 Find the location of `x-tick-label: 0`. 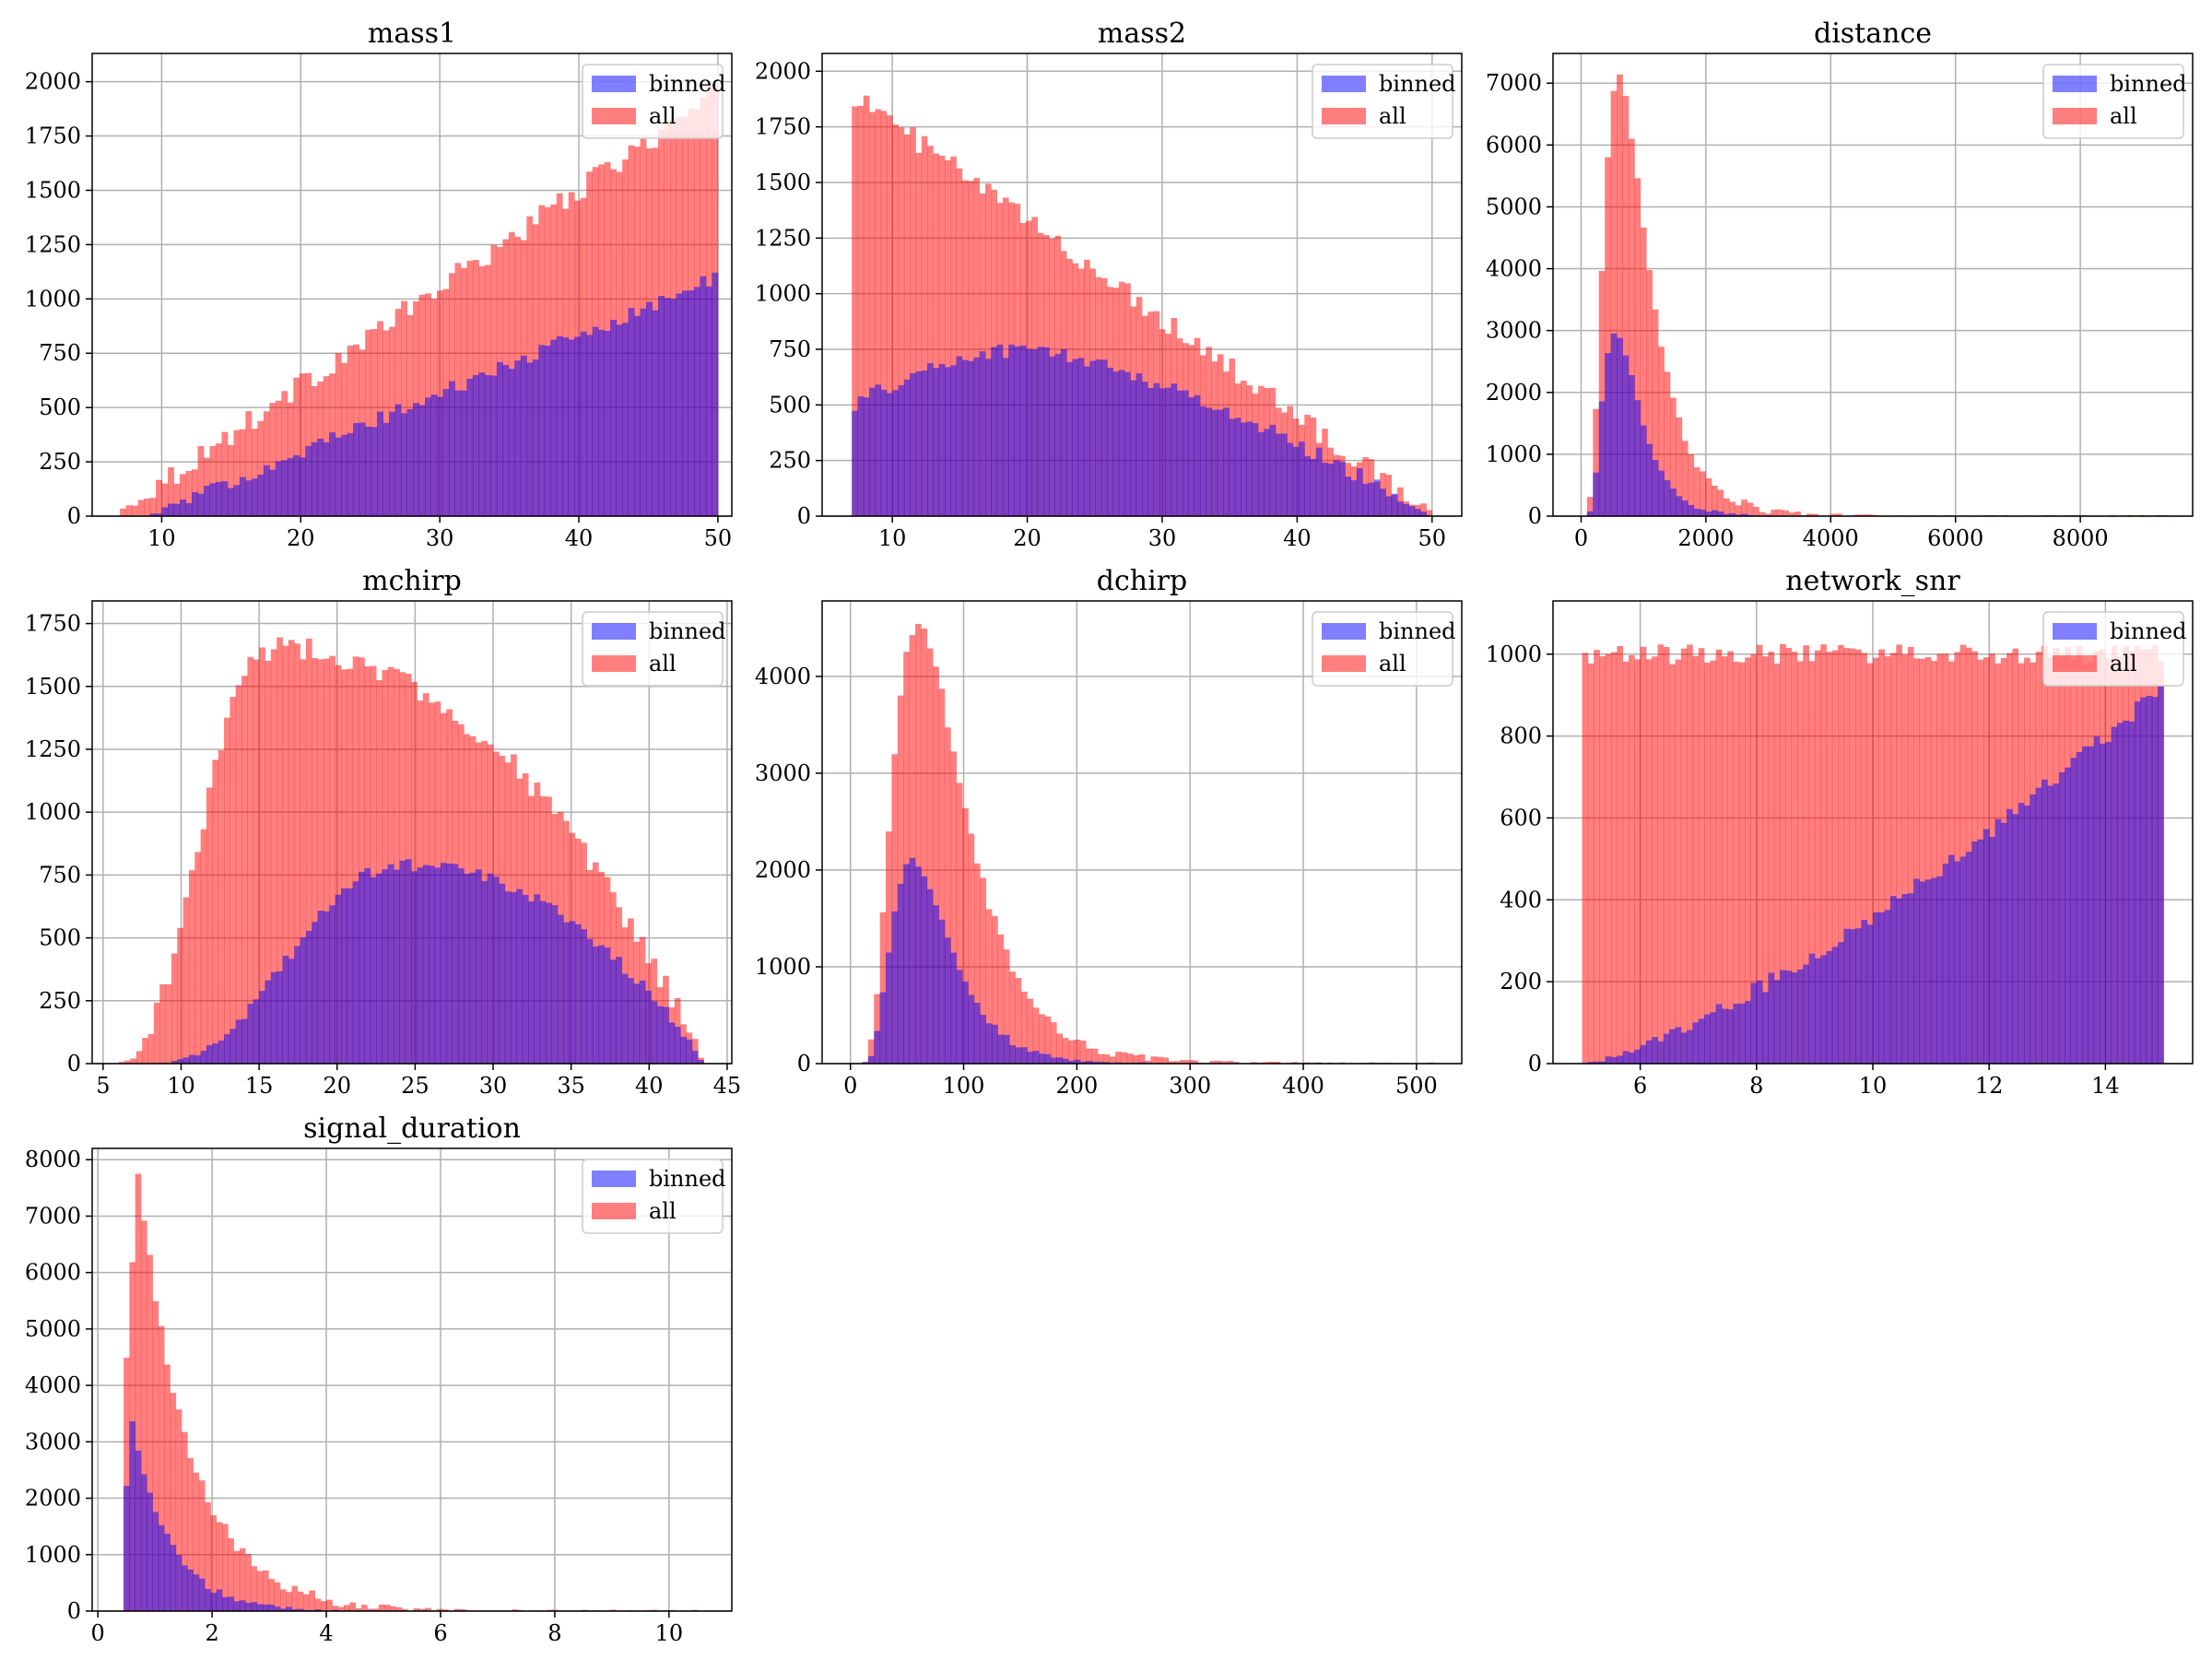

x-tick-label: 0 is located at coordinates (1581, 538).